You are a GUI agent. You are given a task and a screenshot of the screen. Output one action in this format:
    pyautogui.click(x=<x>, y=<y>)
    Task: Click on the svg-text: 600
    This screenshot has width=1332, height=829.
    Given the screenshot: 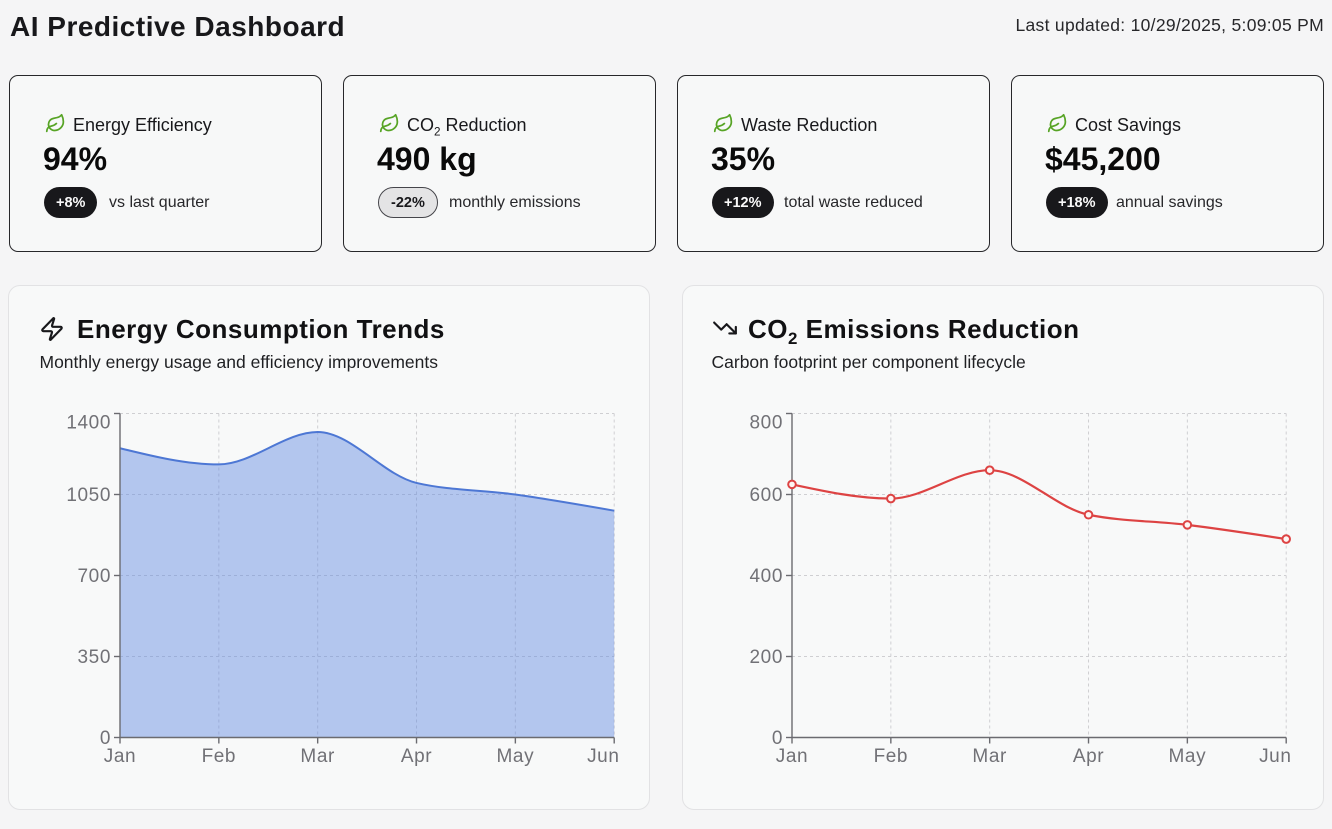 What is the action you would take?
    pyautogui.click(x=766, y=495)
    